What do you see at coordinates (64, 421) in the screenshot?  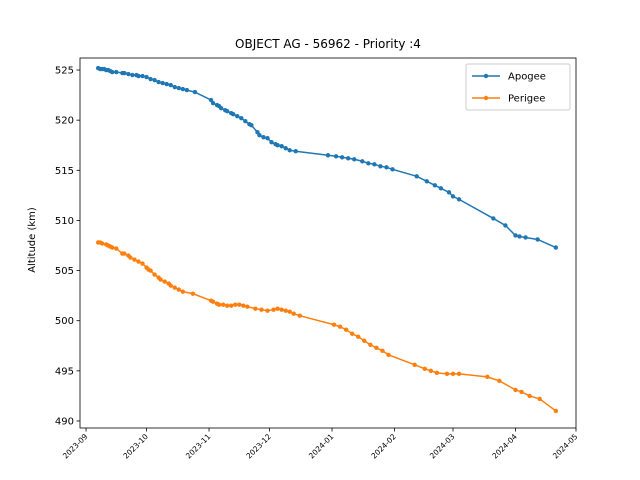 I see `y-tick-label: 490` at bounding box center [64, 421].